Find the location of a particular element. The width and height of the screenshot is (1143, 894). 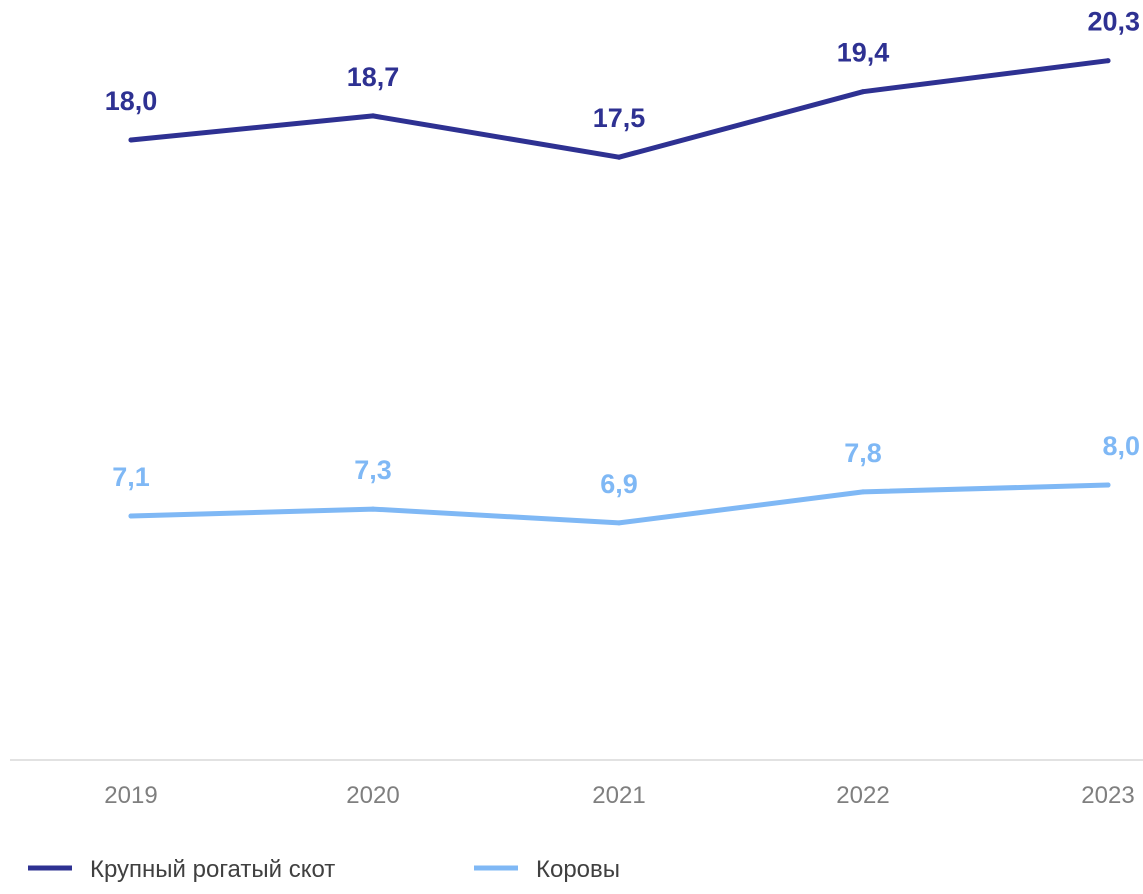

x-tick-label: 2022 is located at coordinates (862, 795).